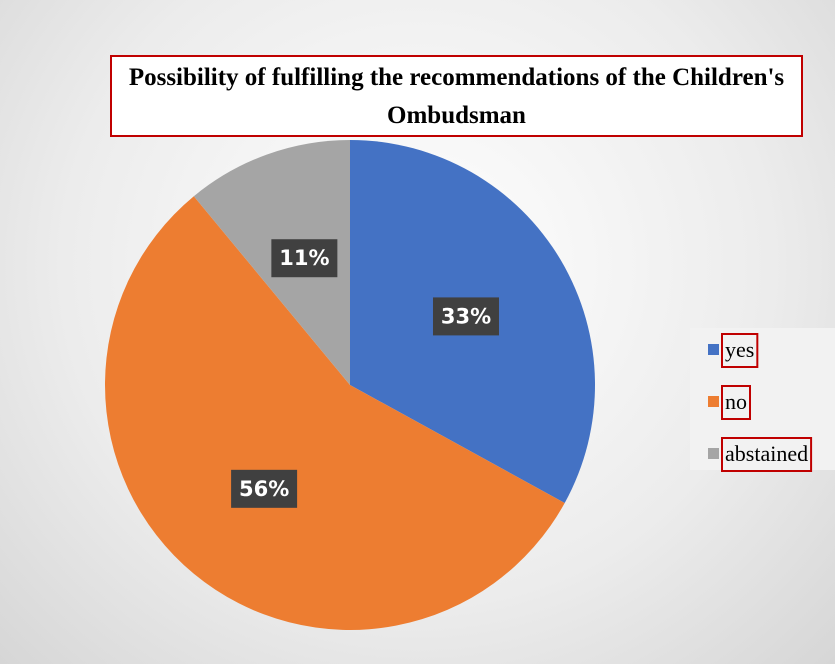  I want to click on data-label: 33%, so click(466, 316).